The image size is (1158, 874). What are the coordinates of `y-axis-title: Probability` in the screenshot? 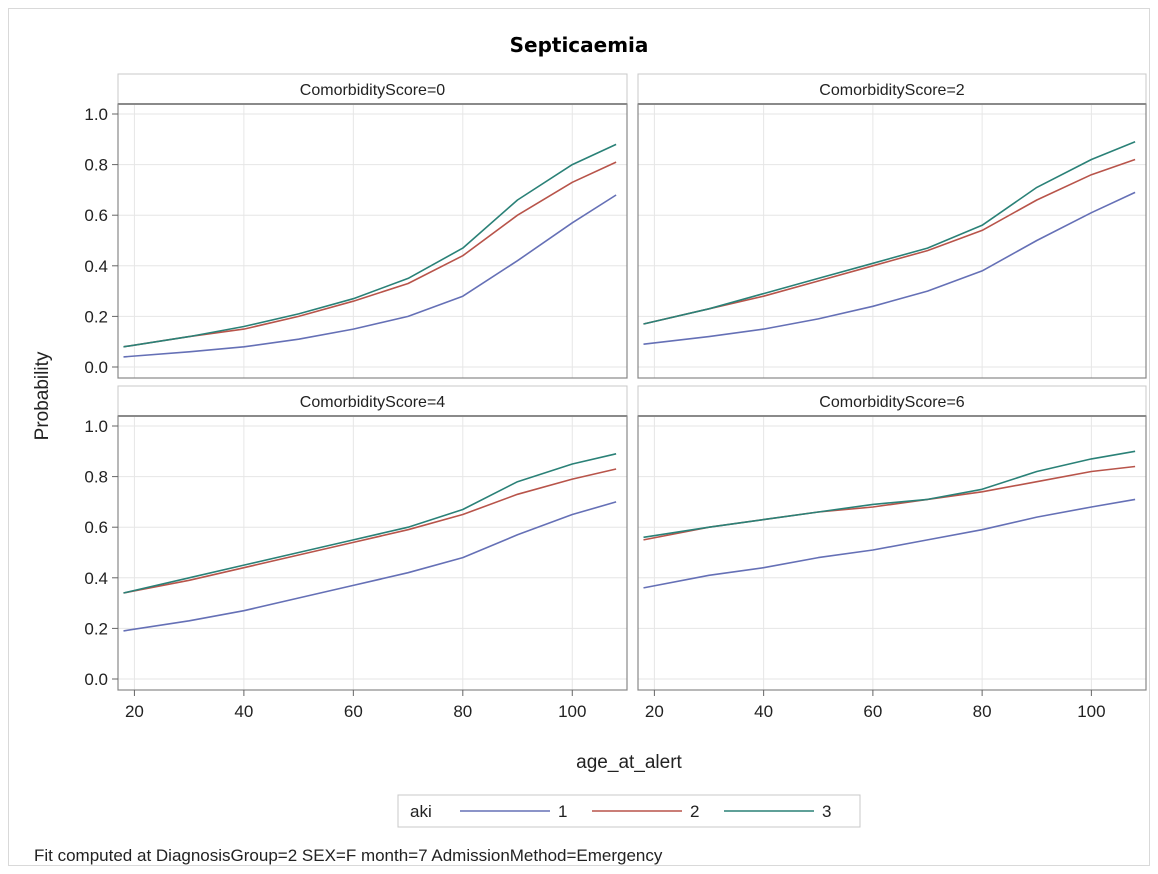 It's located at (42, 395).